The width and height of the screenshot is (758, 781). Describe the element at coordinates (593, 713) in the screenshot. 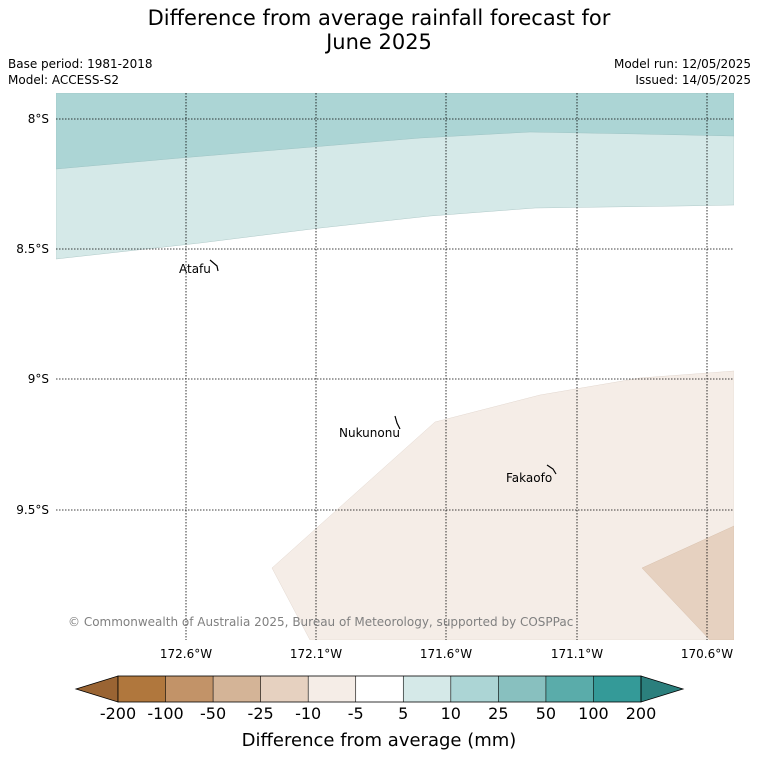

I see `colorbar-tick-label: 100` at that location.